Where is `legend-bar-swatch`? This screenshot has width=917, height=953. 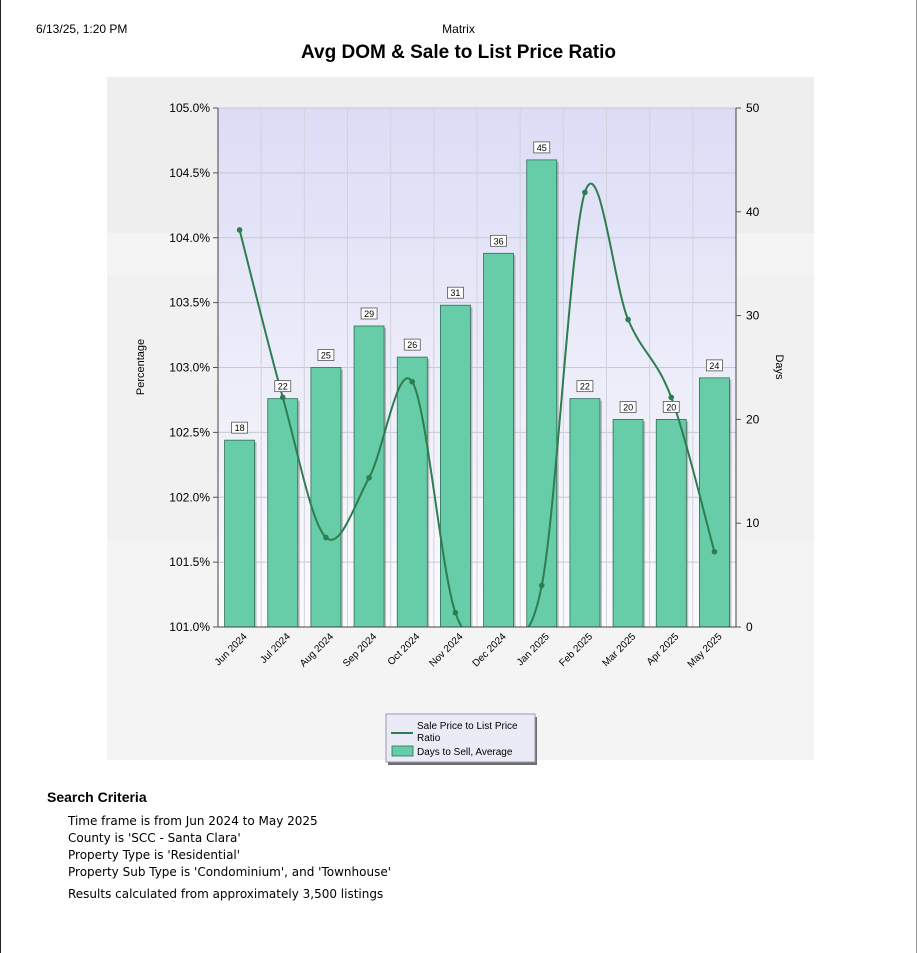
legend-bar-swatch is located at coordinates (402, 751).